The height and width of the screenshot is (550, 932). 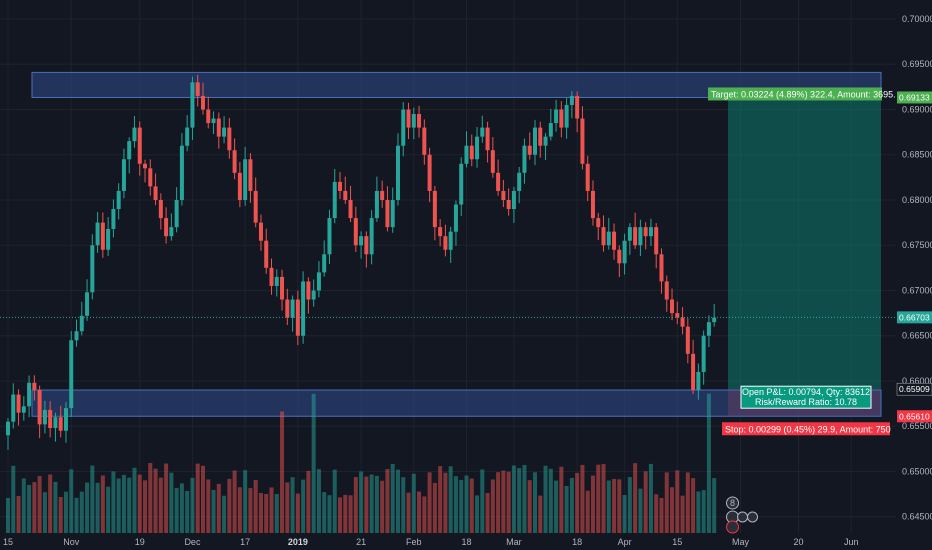 I want to click on support-zone, so click(x=456, y=403).